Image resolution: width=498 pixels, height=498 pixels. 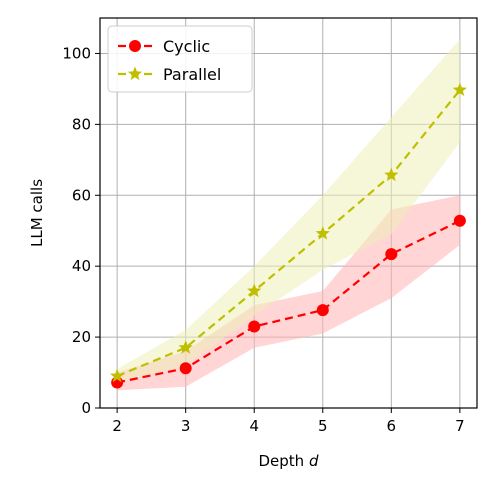 I want to click on x-tick-label: 3, so click(x=186, y=426).